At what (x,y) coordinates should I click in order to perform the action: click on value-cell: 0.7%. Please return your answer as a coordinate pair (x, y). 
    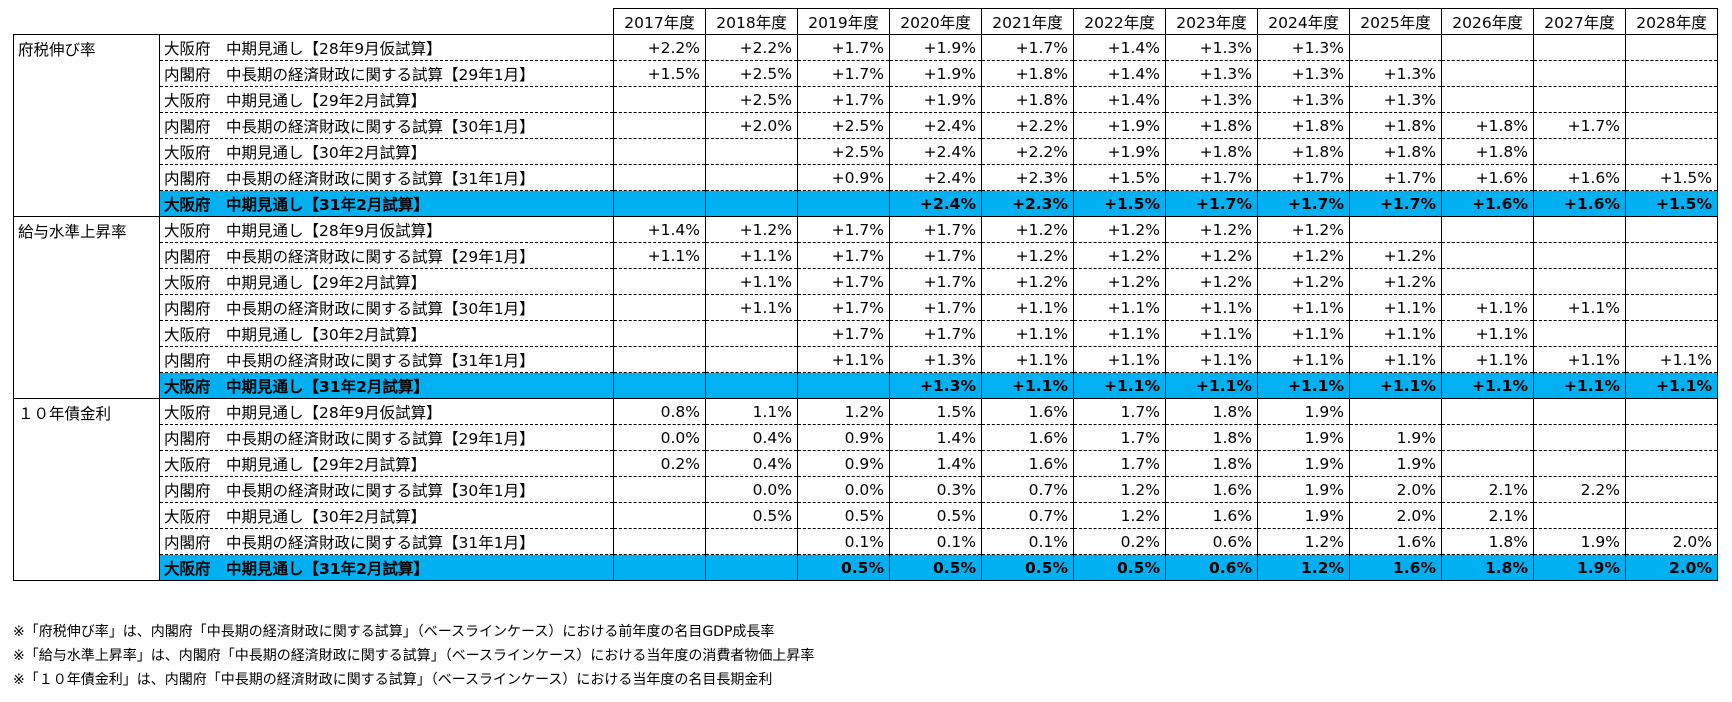
    Looking at the image, I should click on (1027, 515).